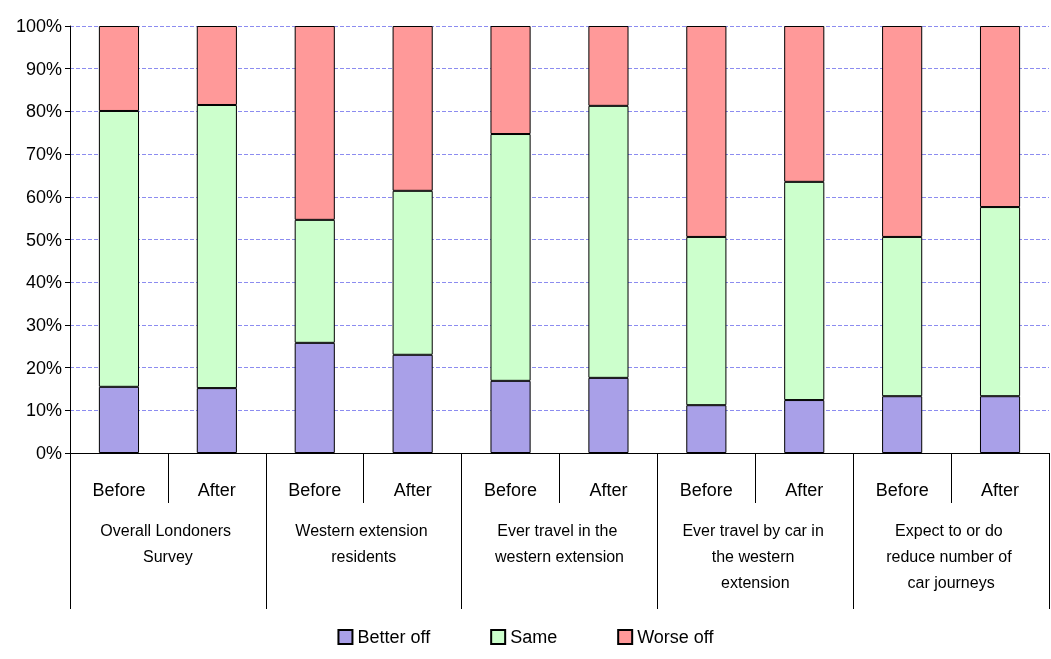  What do you see at coordinates (43, 154) in the screenshot?
I see `y-tick-label: 70%` at bounding box center [43, 154].